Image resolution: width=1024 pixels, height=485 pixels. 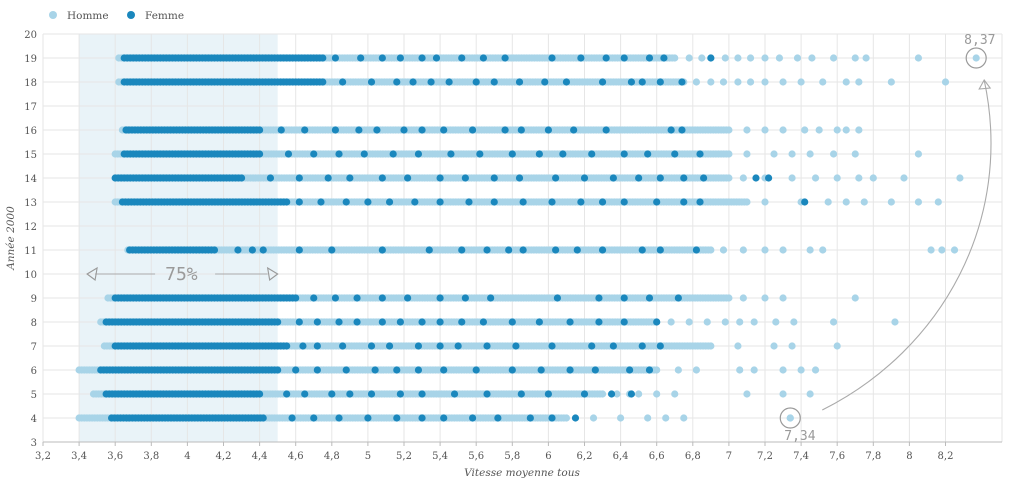 I want to click on arrow-head-icon, so click(x=985, y=84).